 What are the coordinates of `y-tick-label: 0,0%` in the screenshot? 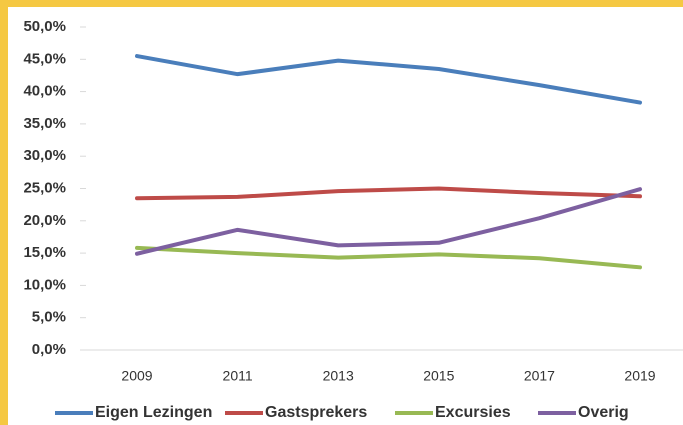 It's located at (49, 349).